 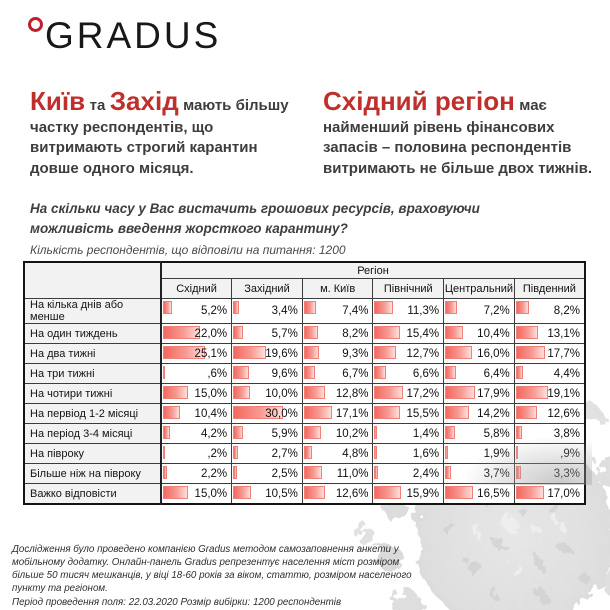 I want to click on value-cell: 5,8%, so click(x=479, y=433).